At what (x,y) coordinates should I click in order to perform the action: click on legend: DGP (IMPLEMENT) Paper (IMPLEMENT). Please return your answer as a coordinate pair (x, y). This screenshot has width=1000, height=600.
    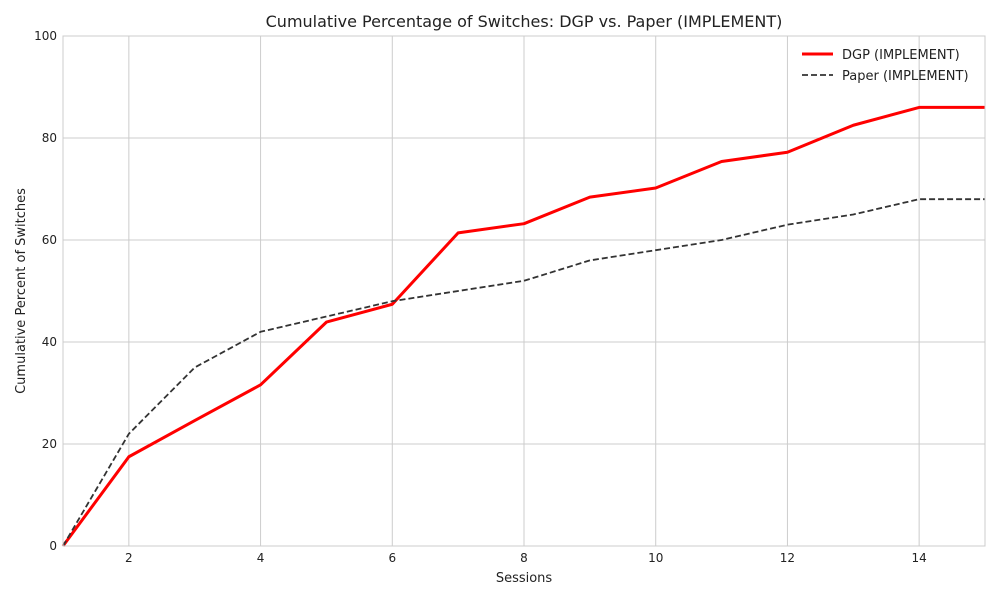
    Looking at the image, I should click on (885, 66).